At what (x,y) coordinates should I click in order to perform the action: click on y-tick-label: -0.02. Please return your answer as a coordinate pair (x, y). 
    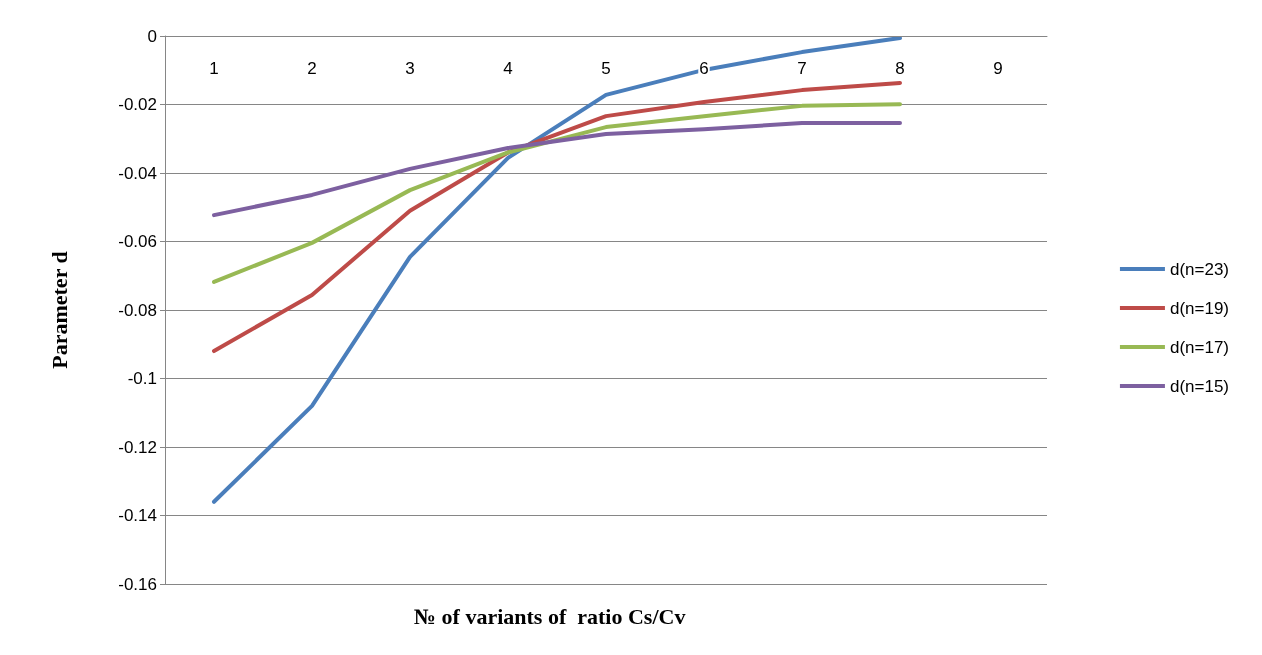
    Looking at the image, I should click on (137, 104).